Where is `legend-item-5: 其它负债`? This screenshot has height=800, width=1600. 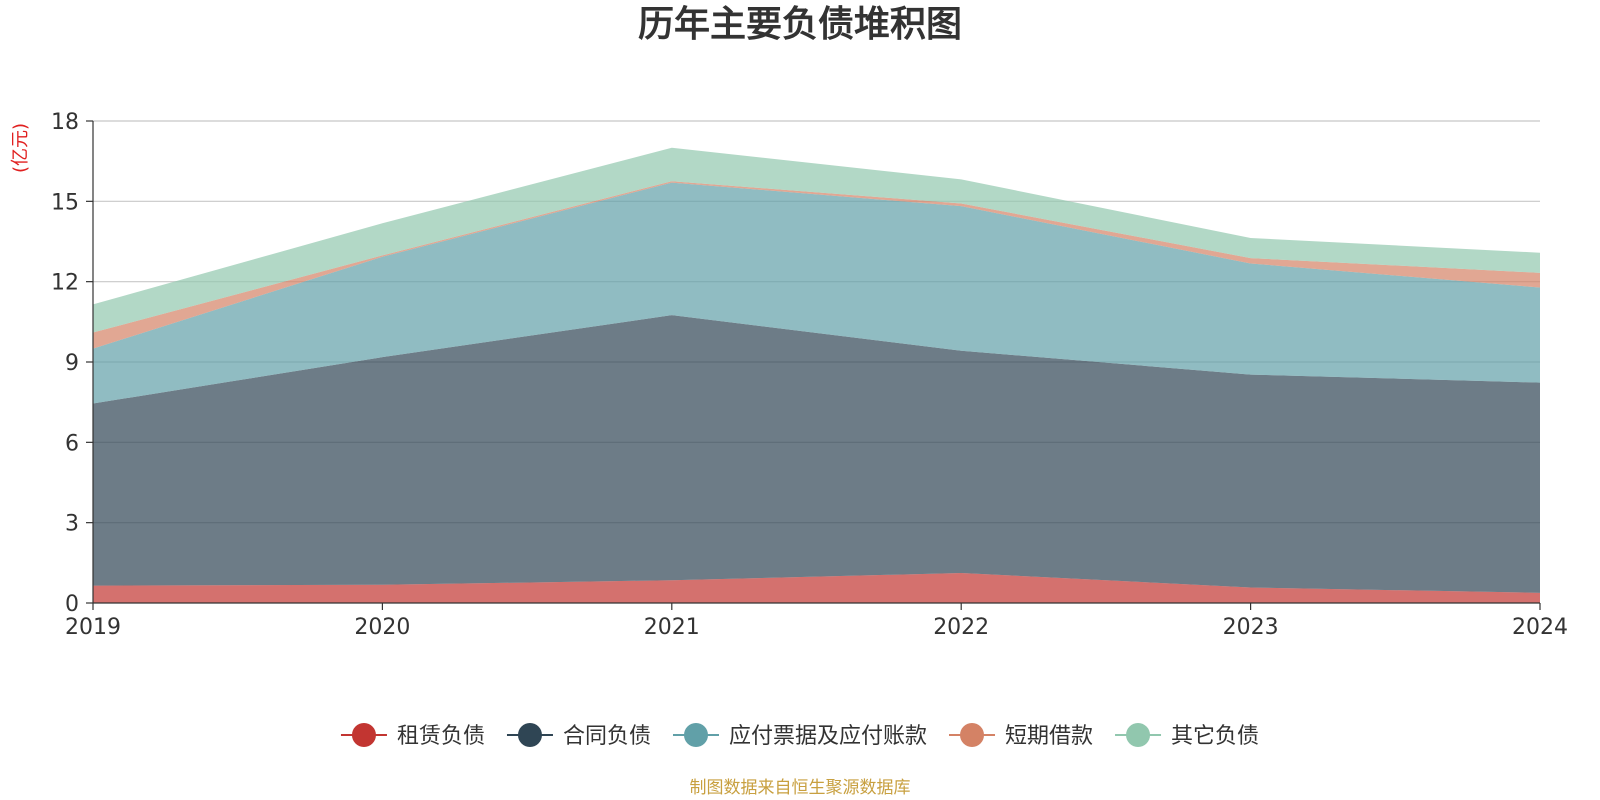 legend-item-5: 其它负债 is located at coordinates (1187, 736).